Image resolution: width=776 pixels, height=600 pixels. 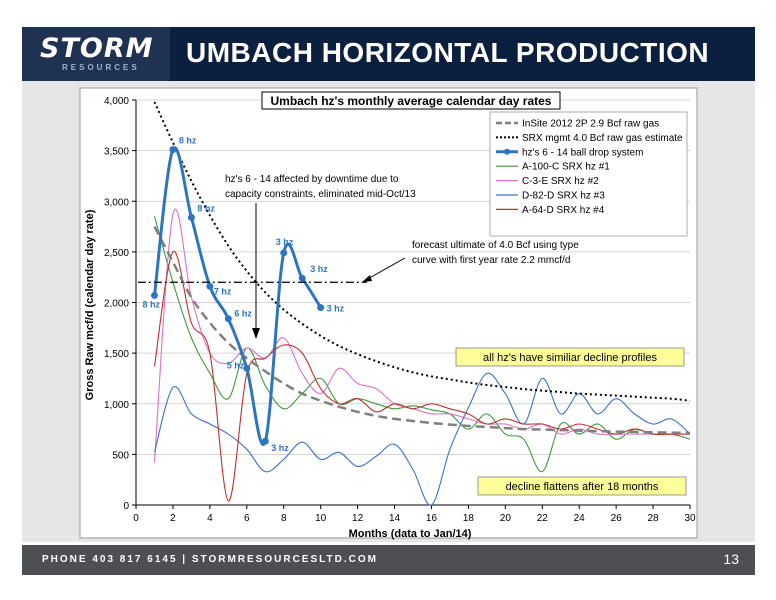 I want to click on decline-profiles-text: all hz's have similiar decline profiles, so click(x=570, y=358).